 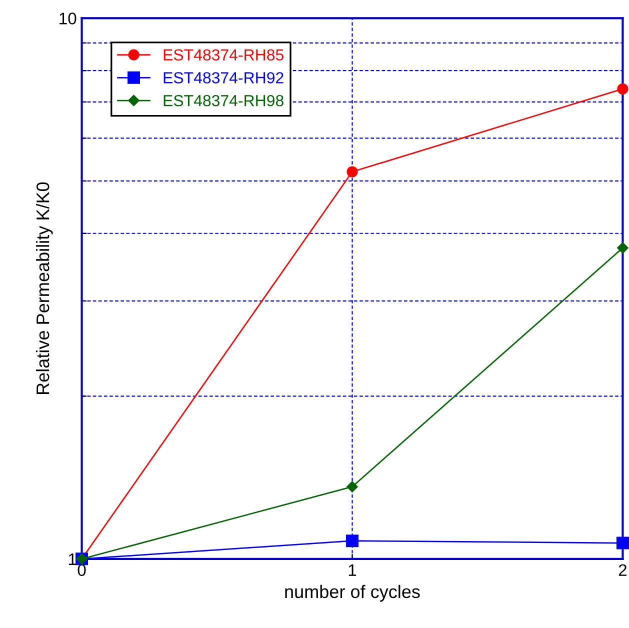 What do you see at coordinates (44, 288) in the screenshot?
I see `y-axis-title: Relative Permeability K/K0` at bounding box center [44, 288].